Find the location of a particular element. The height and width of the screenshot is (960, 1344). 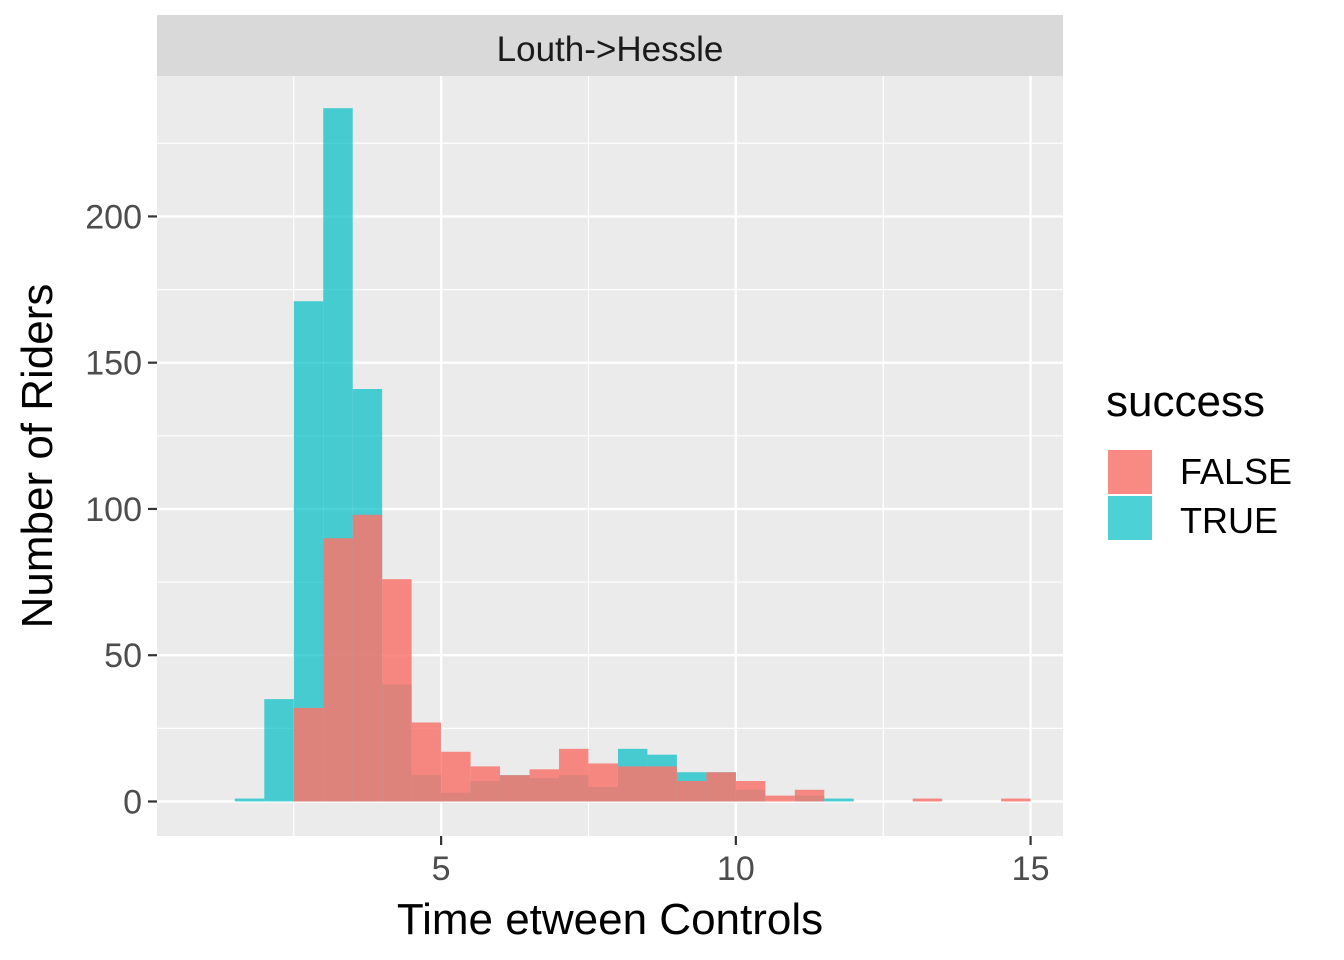

legend-swatch-true is located at coordinates (1130, 518).